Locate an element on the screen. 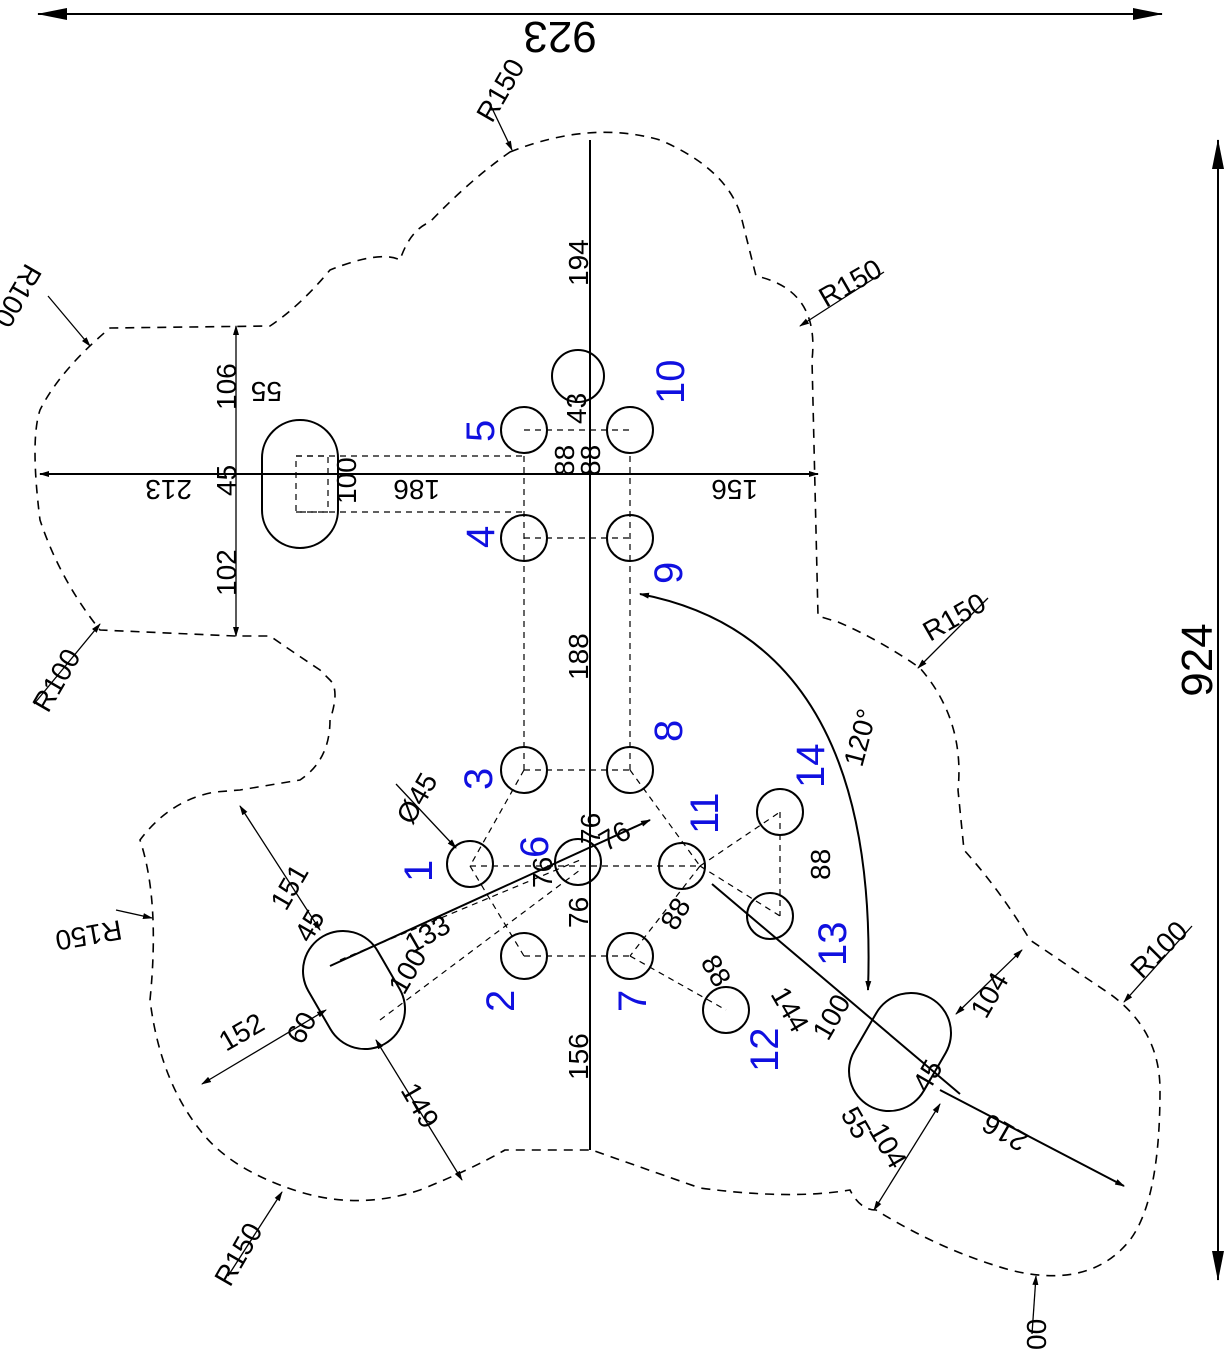  hole-label-14: 14 is located at coordinates (811, 766).